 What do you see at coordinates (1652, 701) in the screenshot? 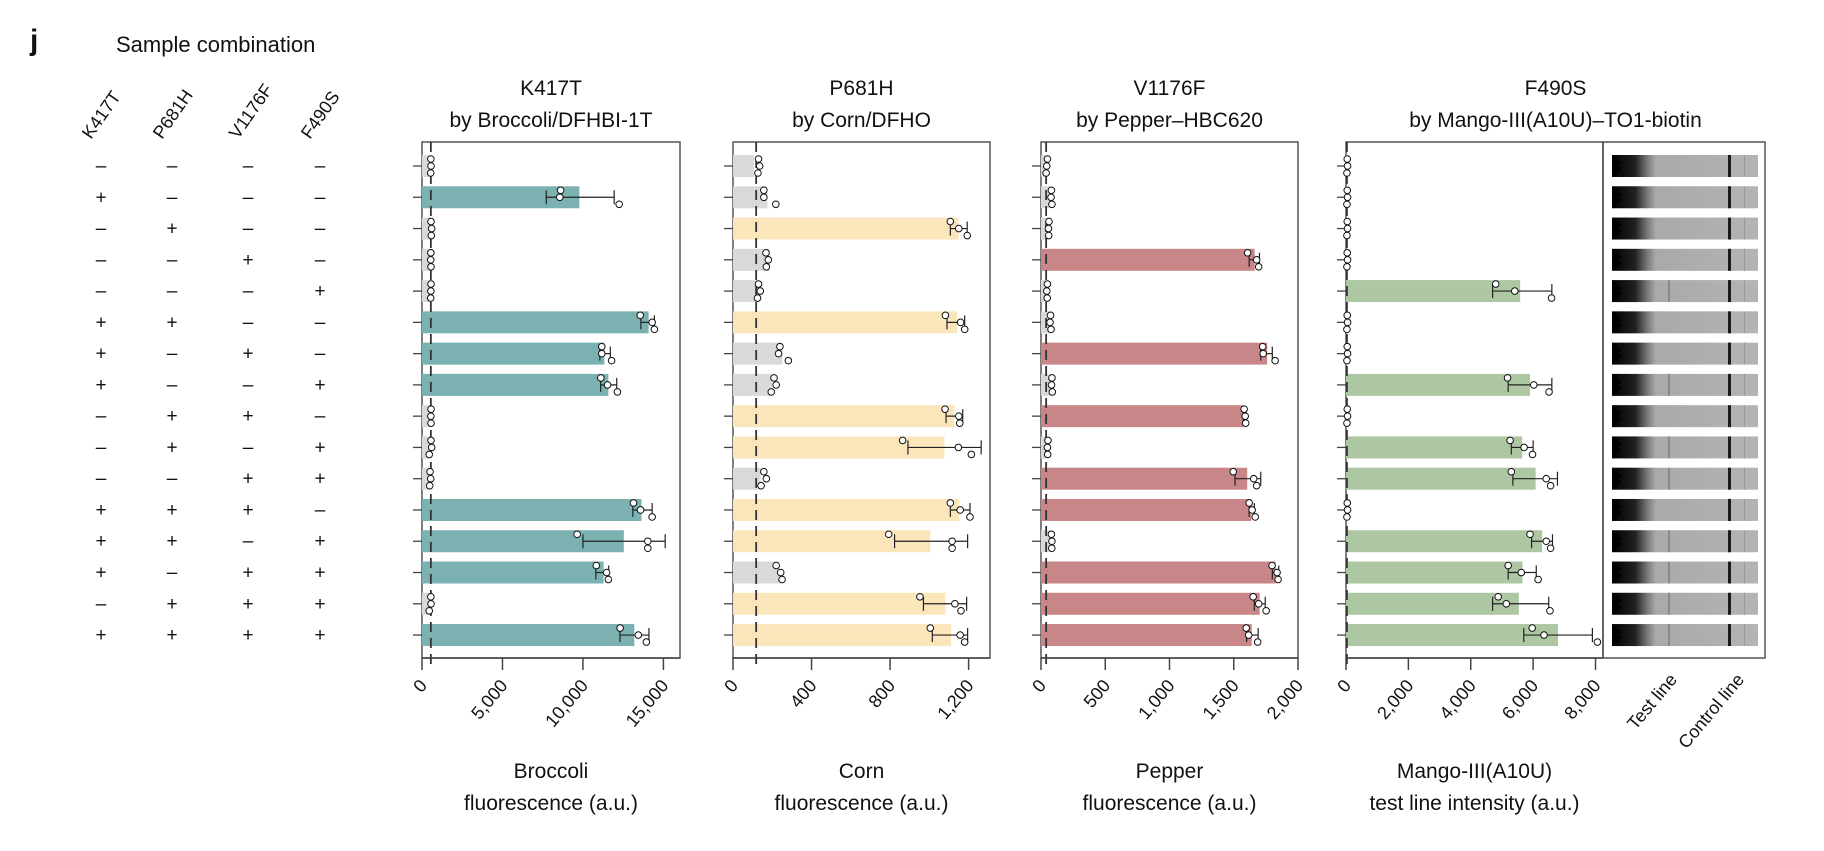
I see `gel-label-test-line: Test line` at bounding box center [1652, 701].